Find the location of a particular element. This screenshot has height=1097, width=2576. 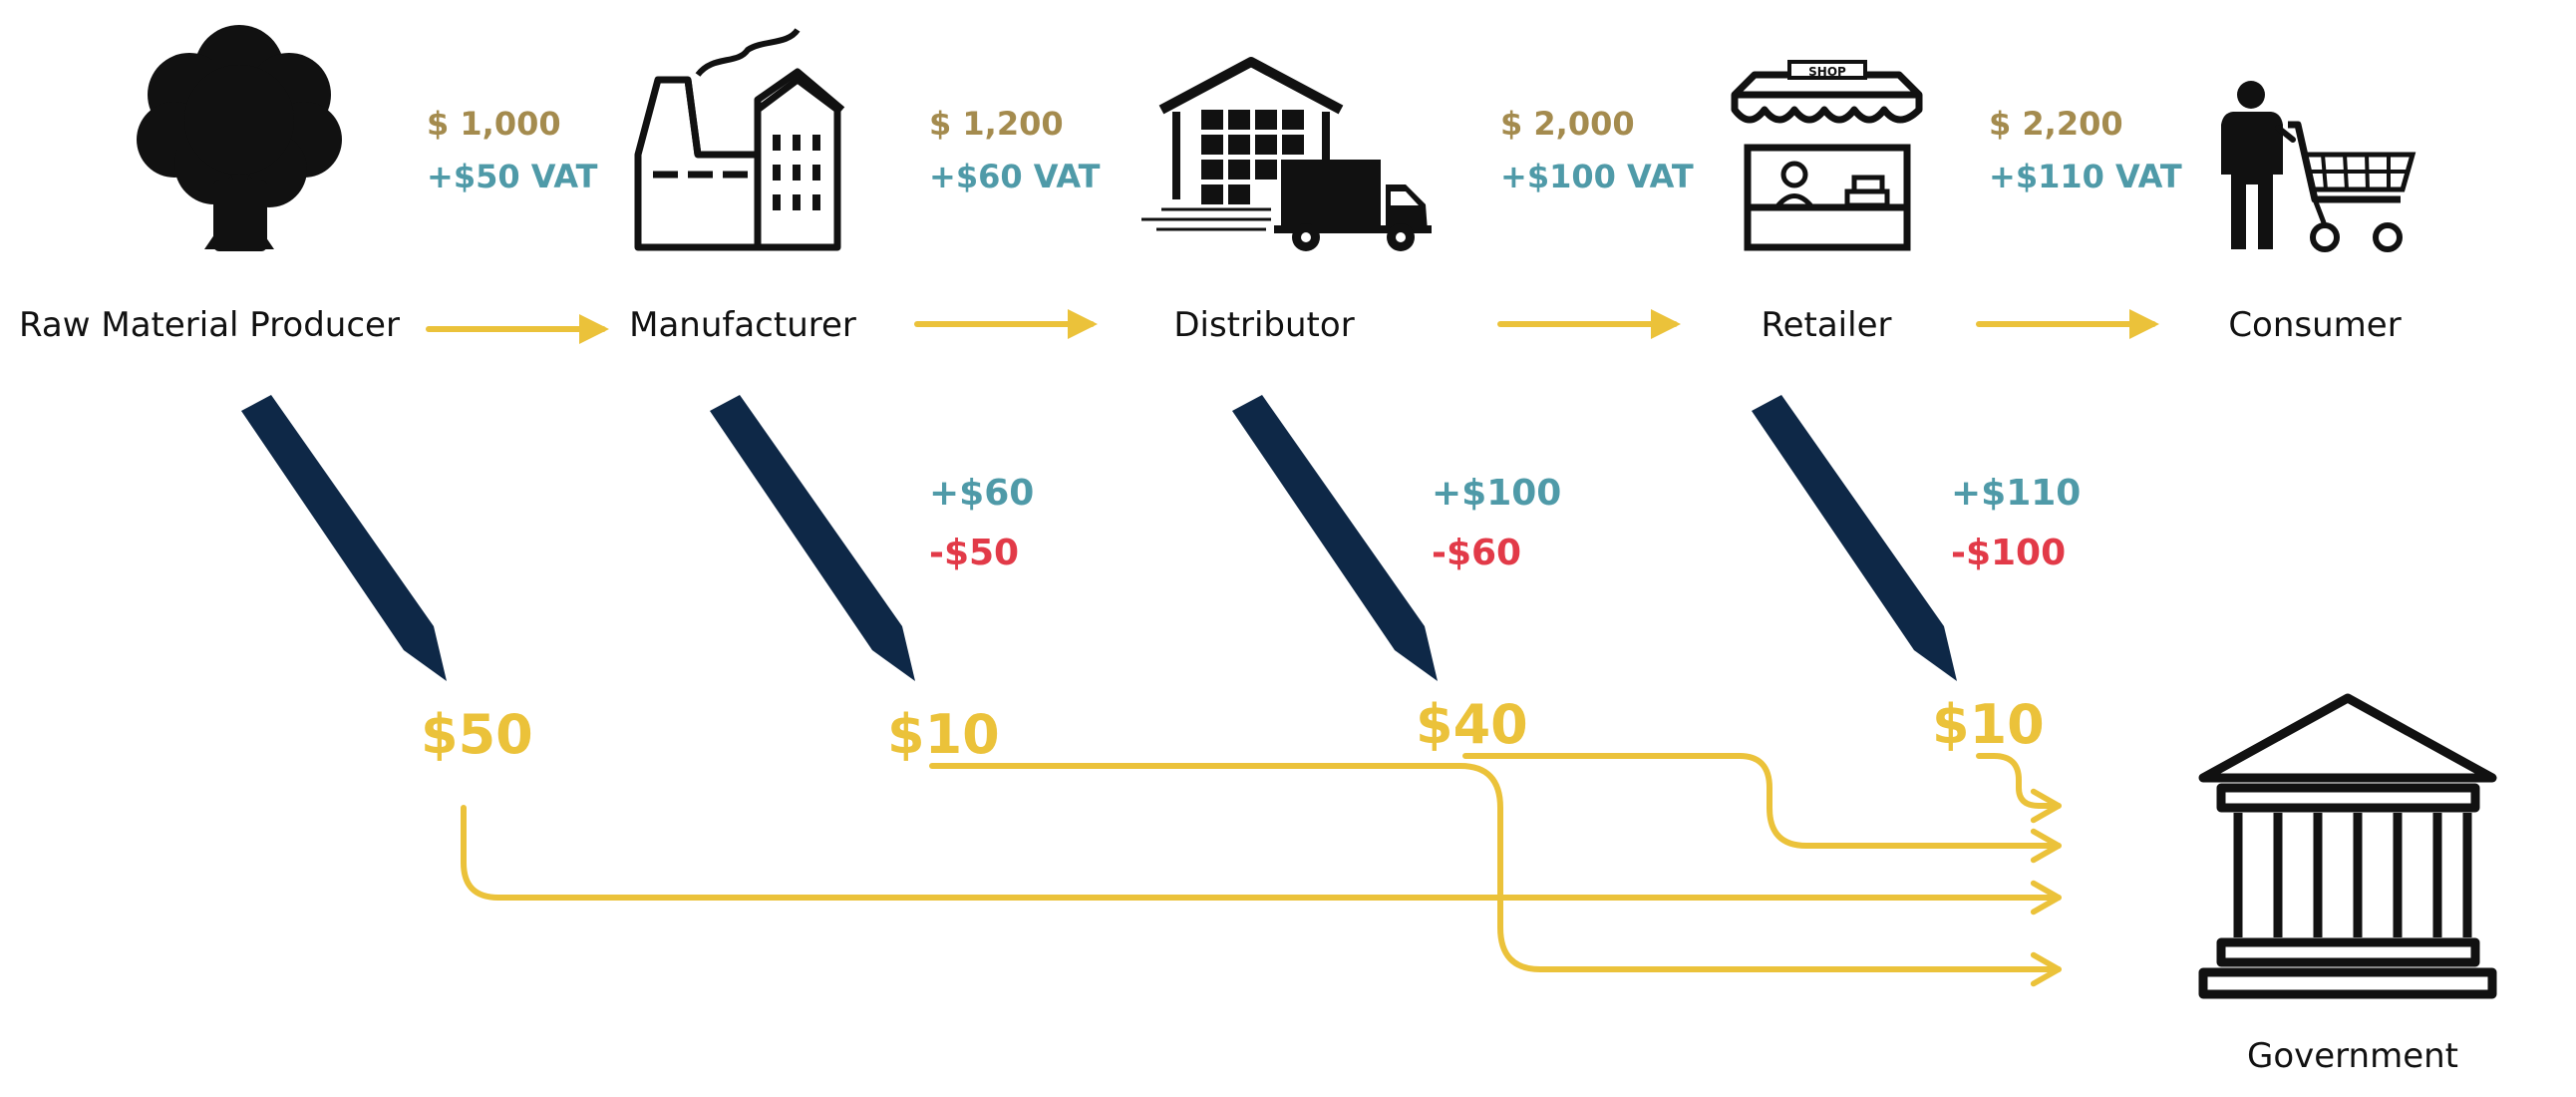

shop-sign-text: SHOP is located at coordinates (1827, 72).